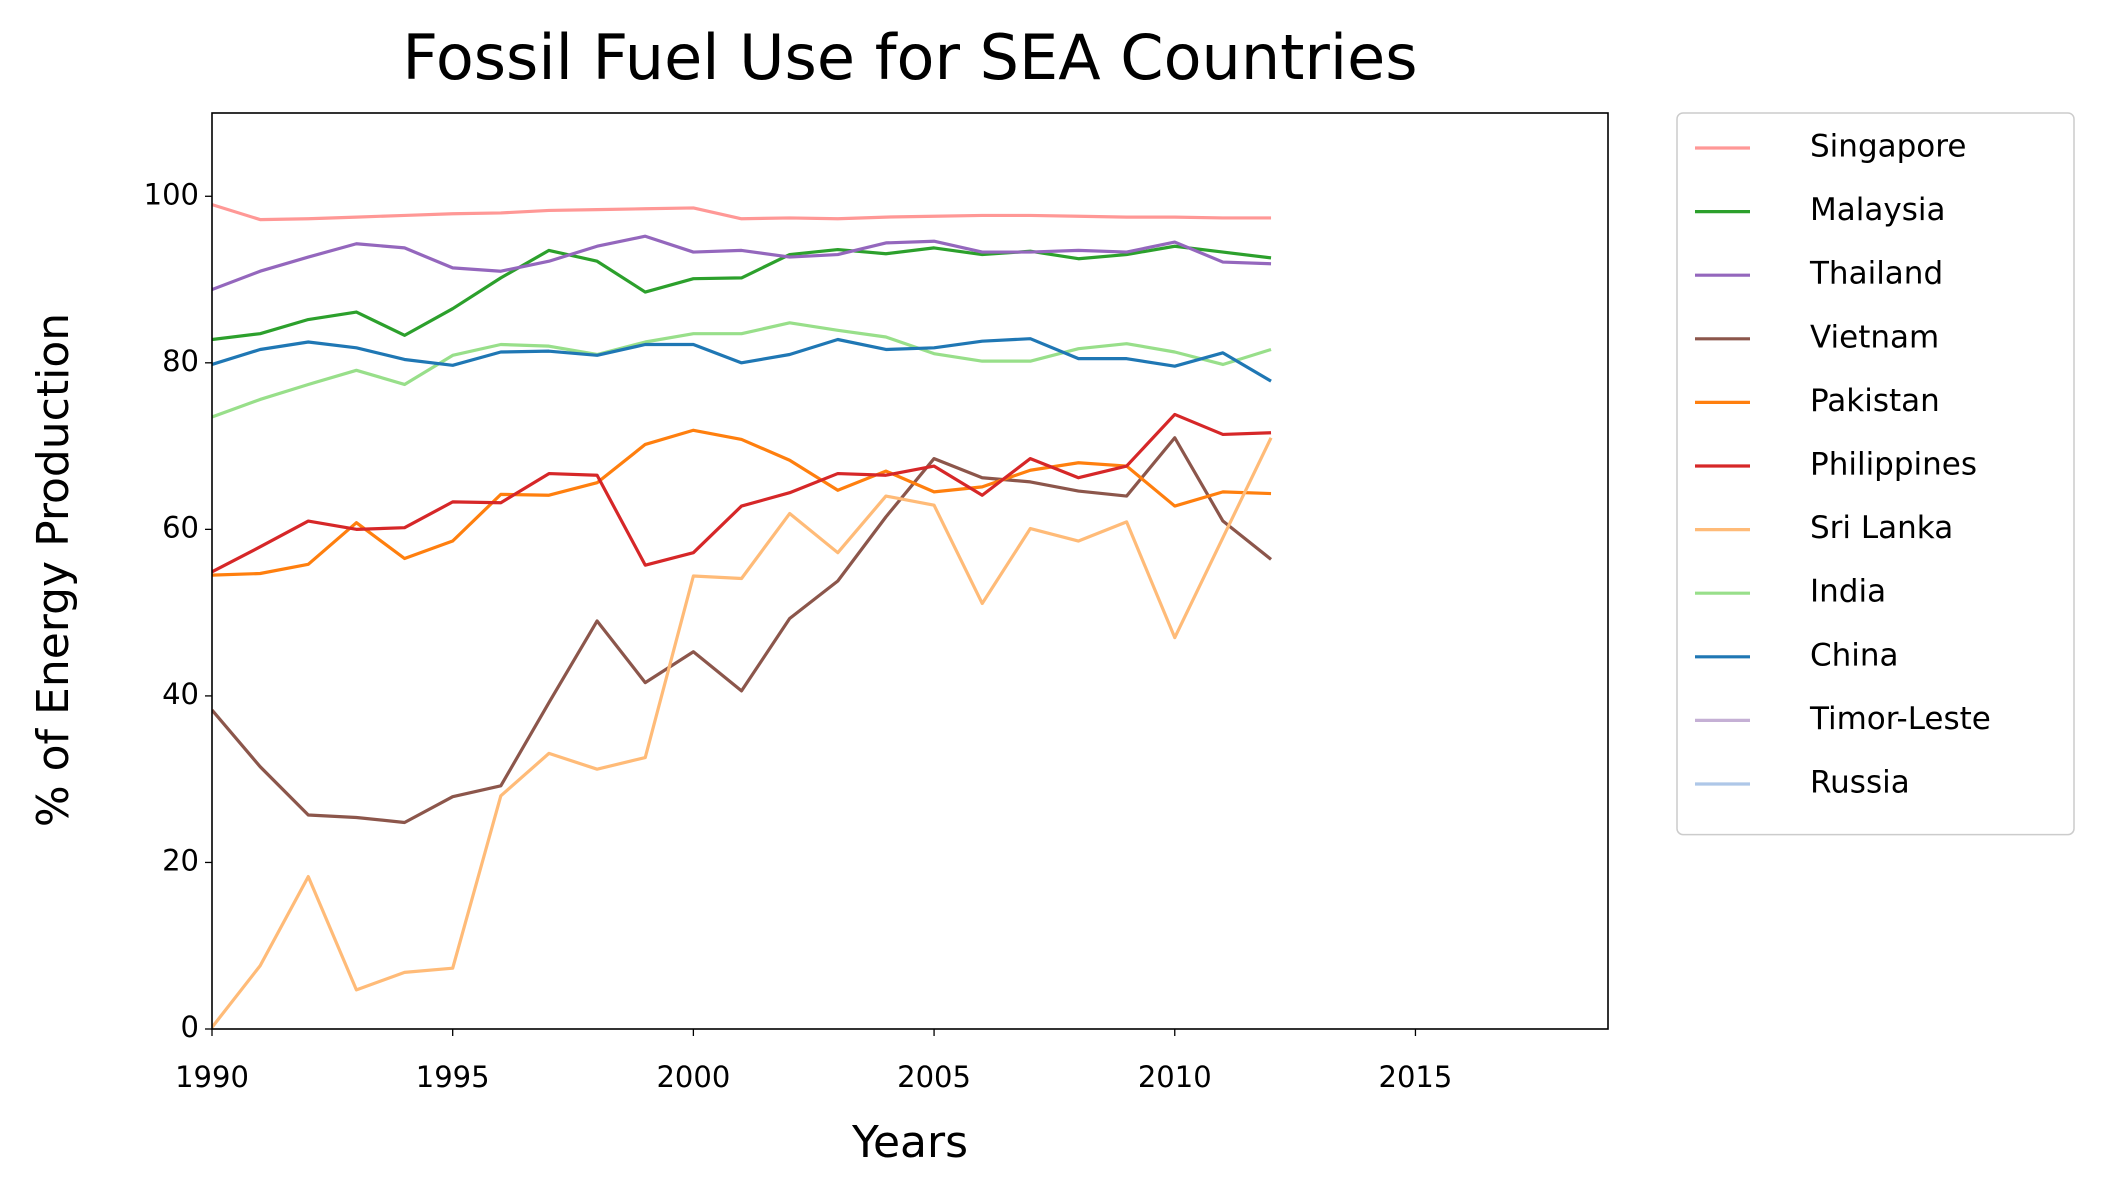  I want to click on y-tick-label: 60, so click(180, 527).